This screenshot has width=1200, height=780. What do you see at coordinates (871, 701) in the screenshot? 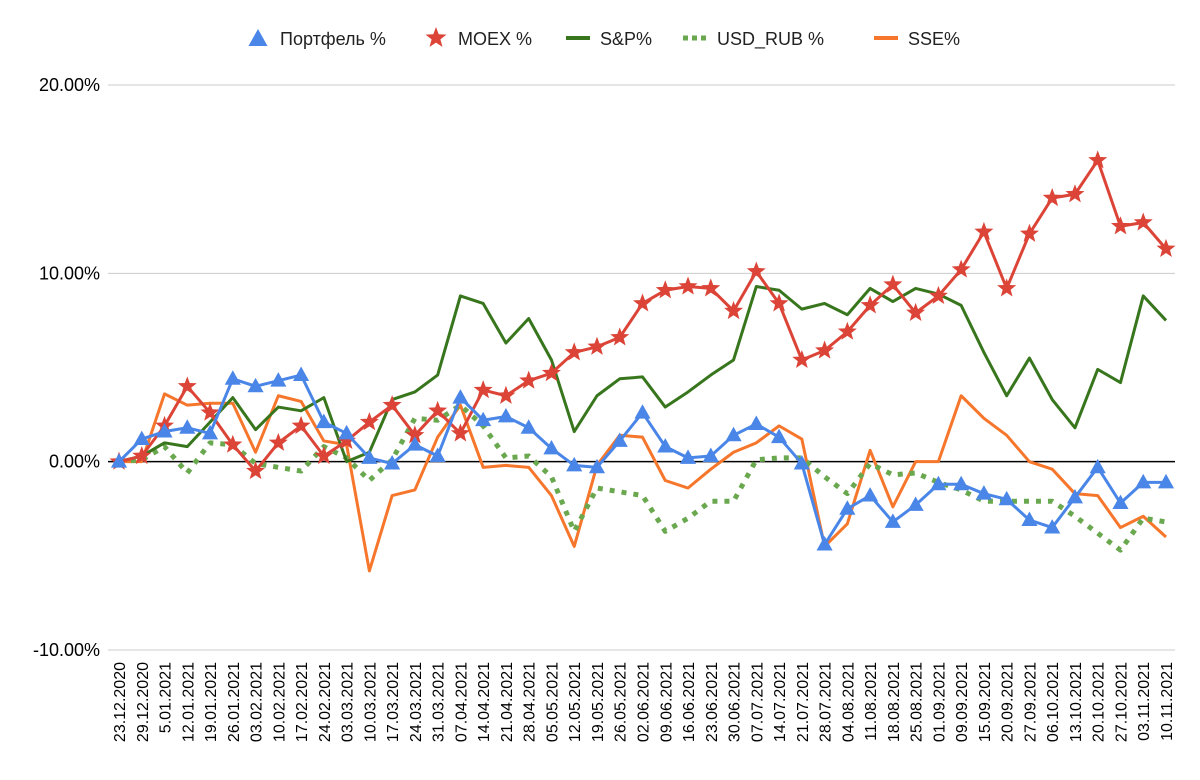
I see `x-tick-label: 11.08.2021` at bounding box center [871, 701].